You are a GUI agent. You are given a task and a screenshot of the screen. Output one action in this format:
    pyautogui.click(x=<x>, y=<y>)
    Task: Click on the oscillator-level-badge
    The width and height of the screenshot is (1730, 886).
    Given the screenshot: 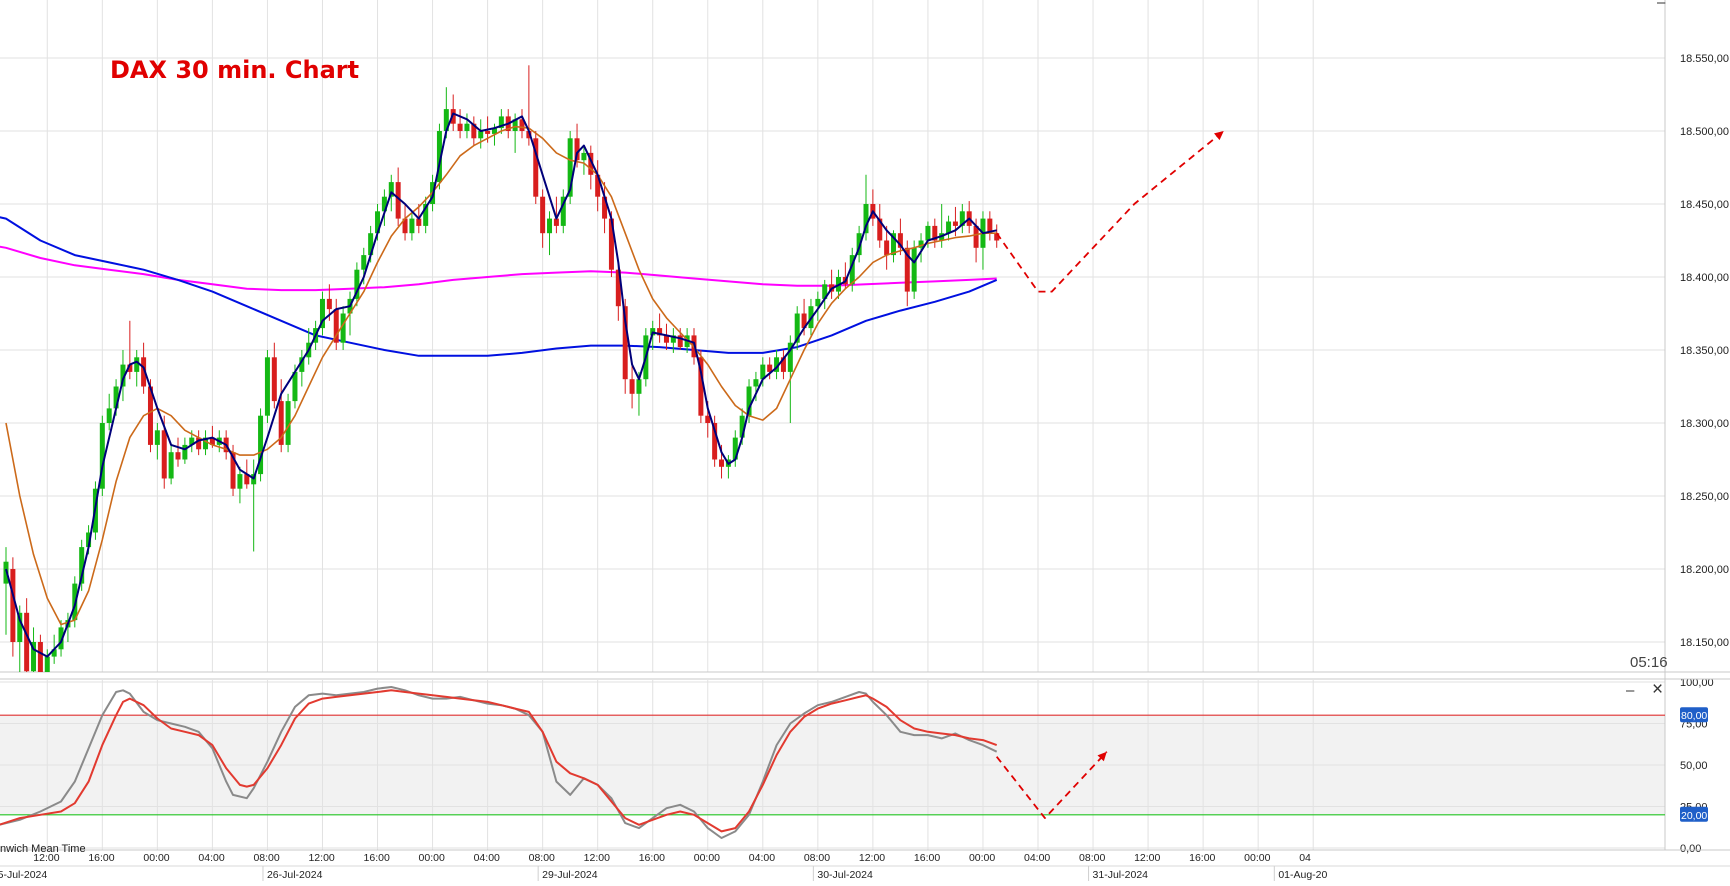 What is the action you would take?
    pyautogui.click(x=1694, y=814)
    